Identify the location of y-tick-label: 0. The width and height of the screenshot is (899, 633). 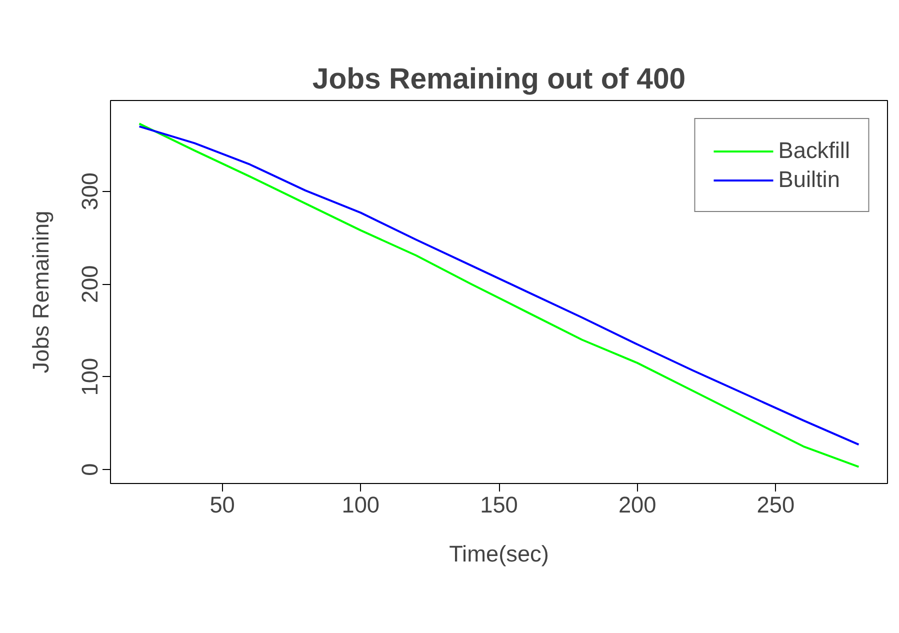
(89, 469).